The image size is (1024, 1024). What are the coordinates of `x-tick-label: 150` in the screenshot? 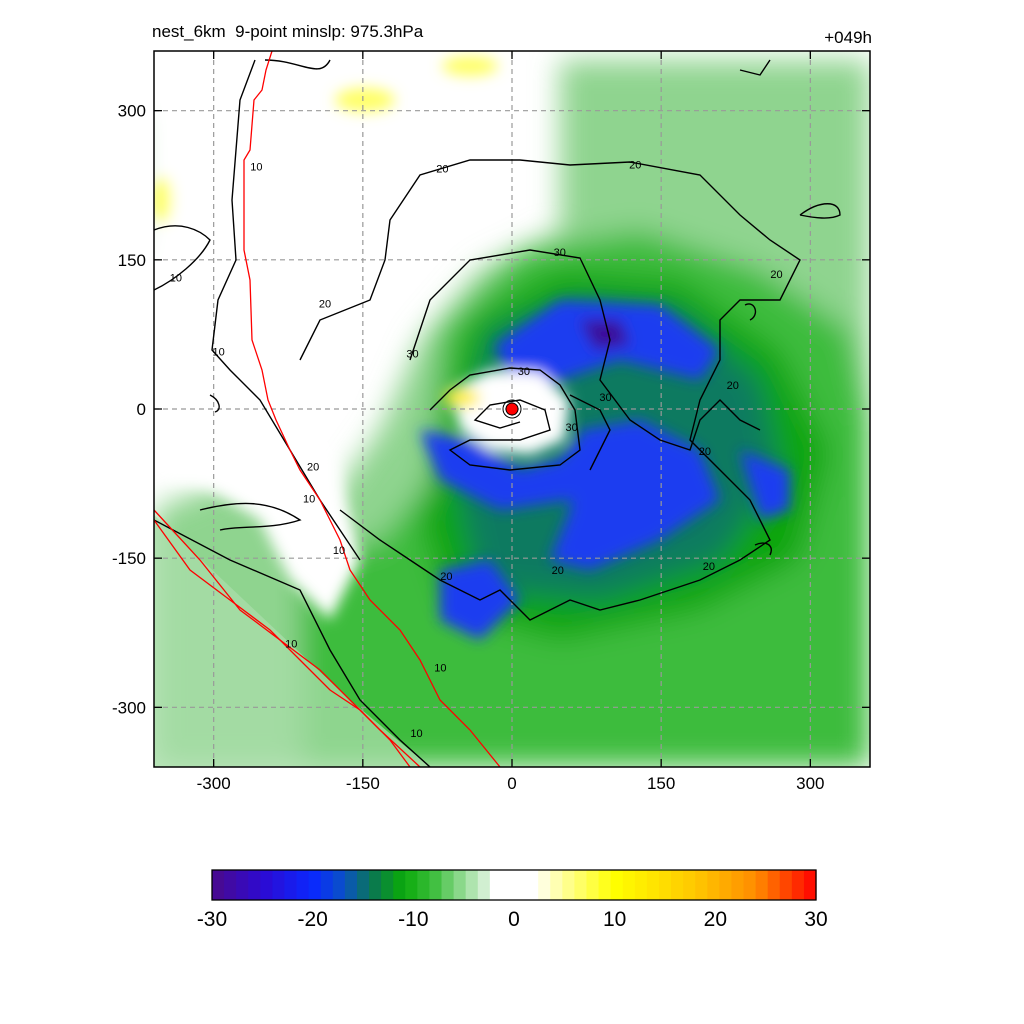 It's located at (661, 783).